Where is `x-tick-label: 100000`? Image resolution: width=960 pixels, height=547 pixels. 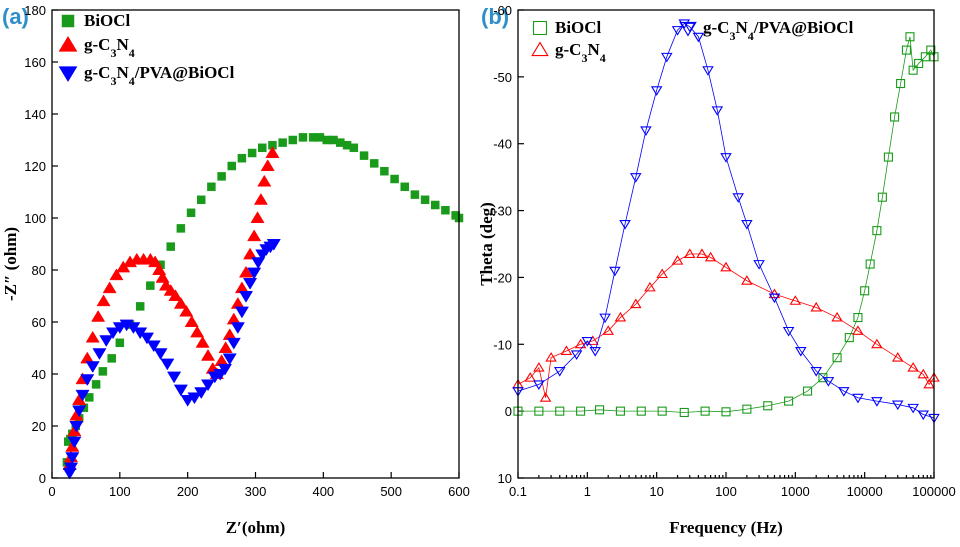
x-tick-label: 100000 is located at coordinates (933, 491).